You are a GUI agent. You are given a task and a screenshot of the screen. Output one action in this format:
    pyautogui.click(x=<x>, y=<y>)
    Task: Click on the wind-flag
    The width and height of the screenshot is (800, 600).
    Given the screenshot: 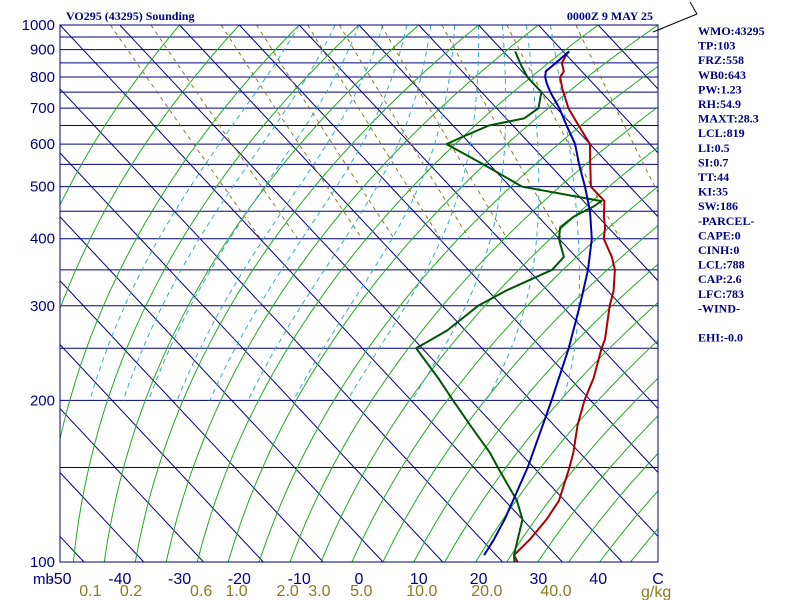 What is the action you would take?
    pyautogui.click(x=675, y=17)
    